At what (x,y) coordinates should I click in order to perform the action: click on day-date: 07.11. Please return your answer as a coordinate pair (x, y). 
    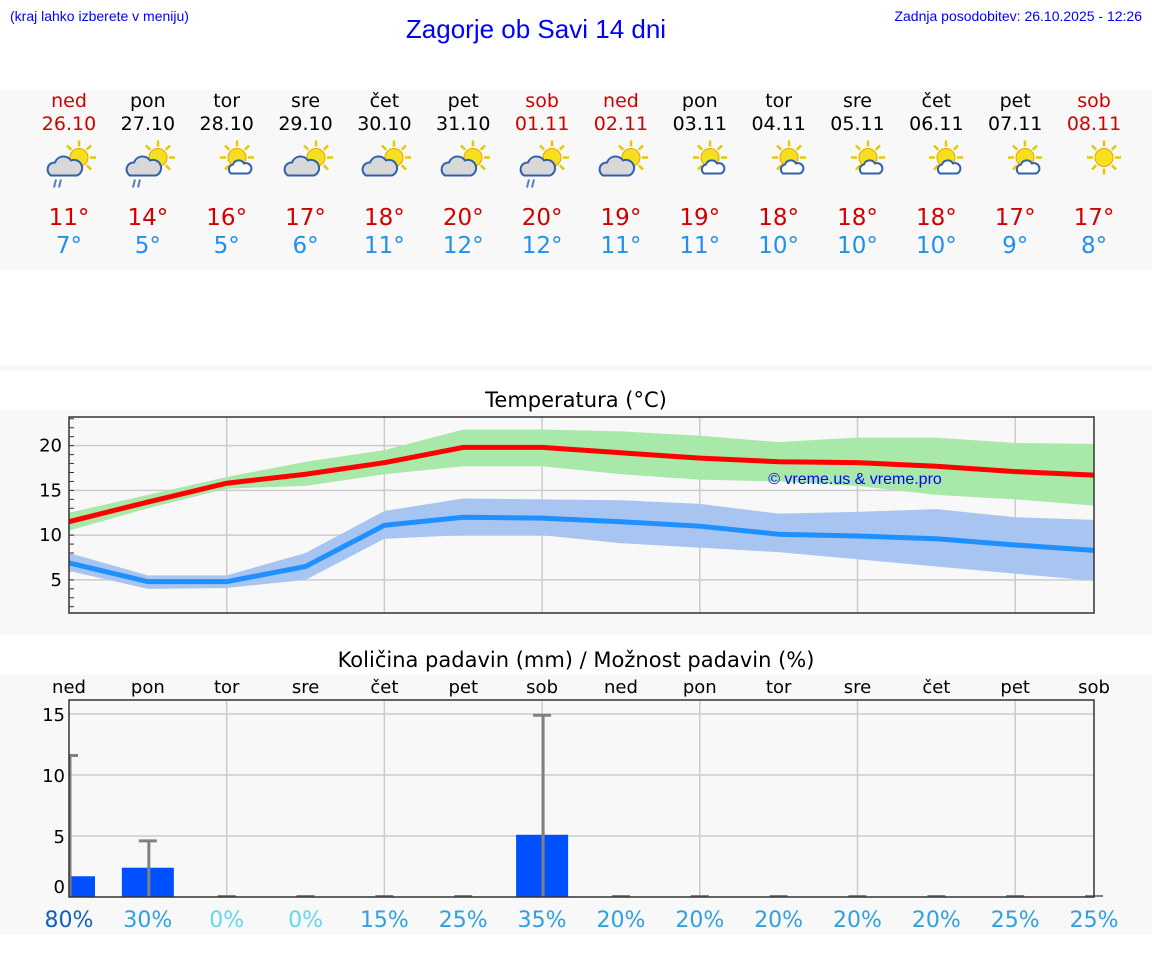
    Looking at the image, I should click on (1015, 124).